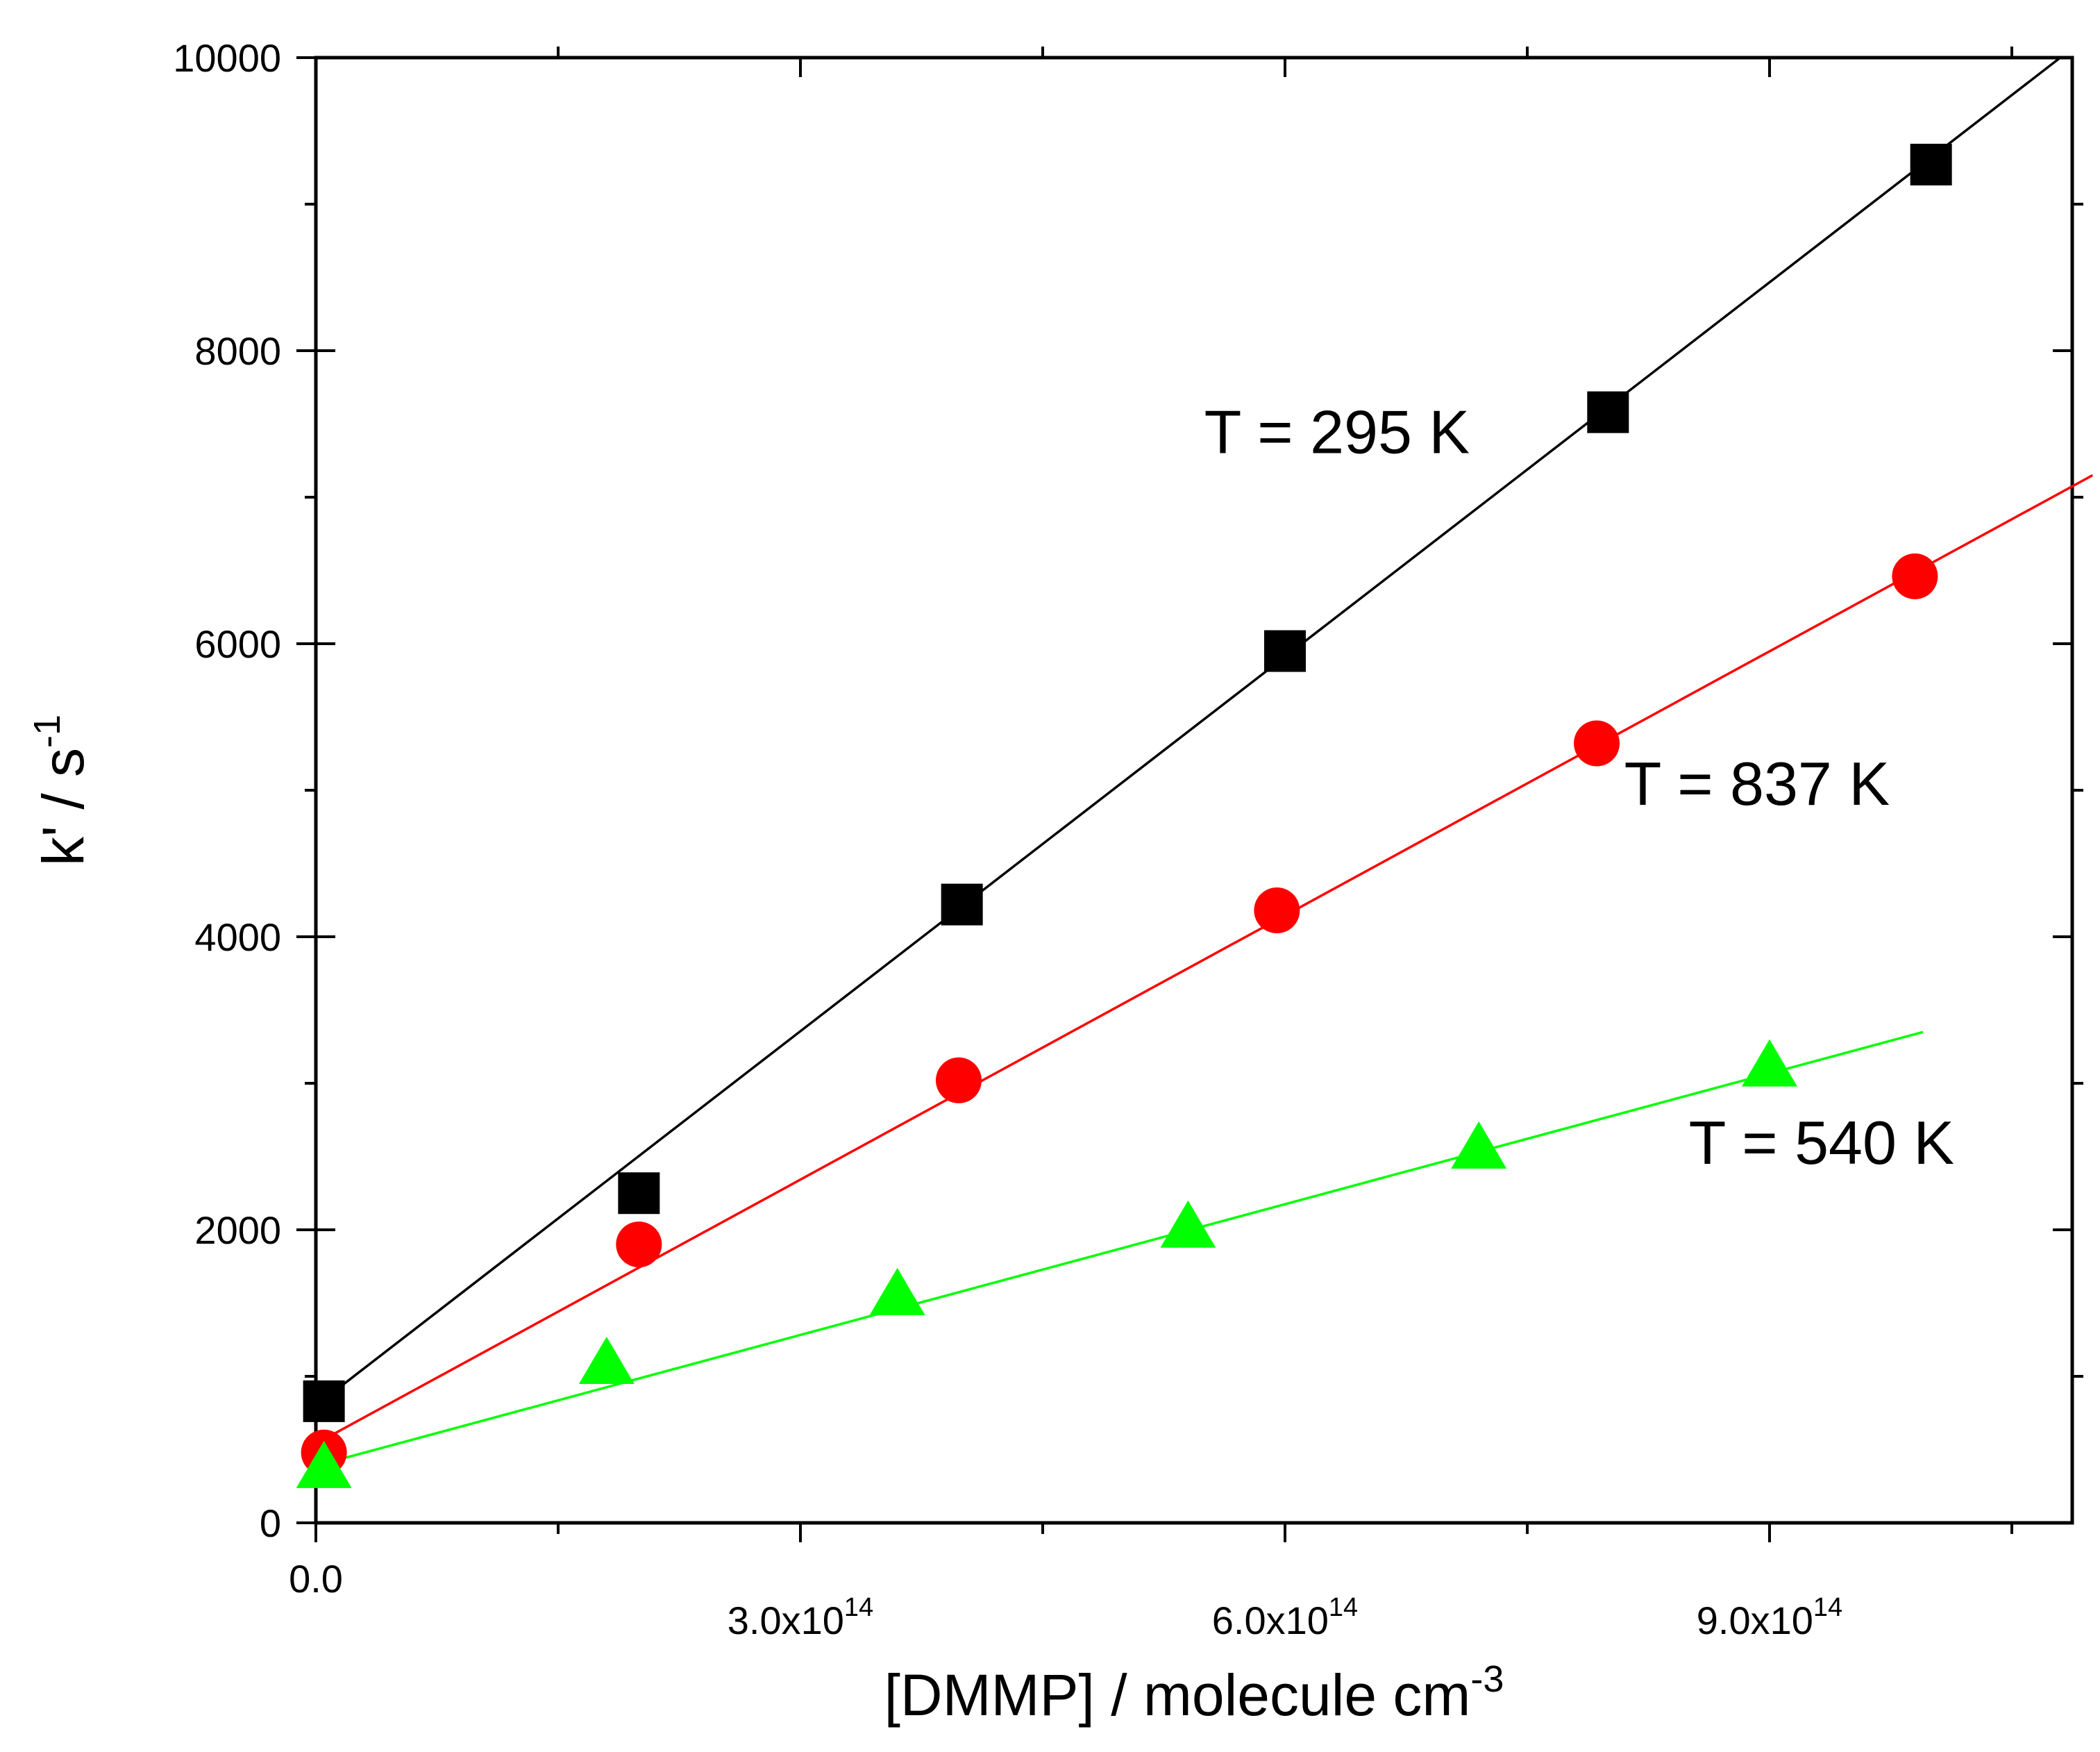 This screenshot has height=1752, width=2100. What do you see at coordinates (47, 731) in the screenshot?
I see `y-axis-title-exponent: -1` at bounding box center [47, 731].